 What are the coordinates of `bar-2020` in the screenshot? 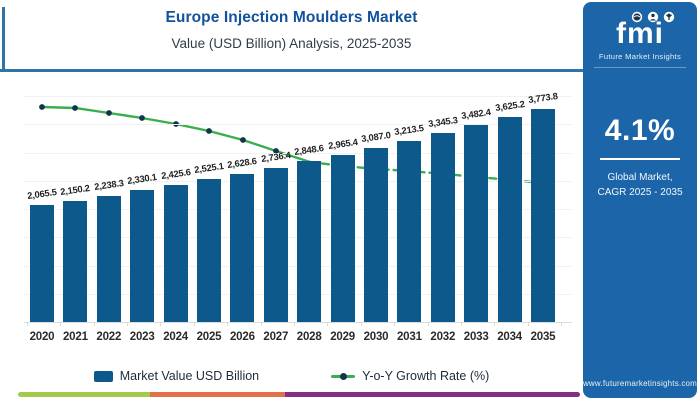 It's located at (42, 263).